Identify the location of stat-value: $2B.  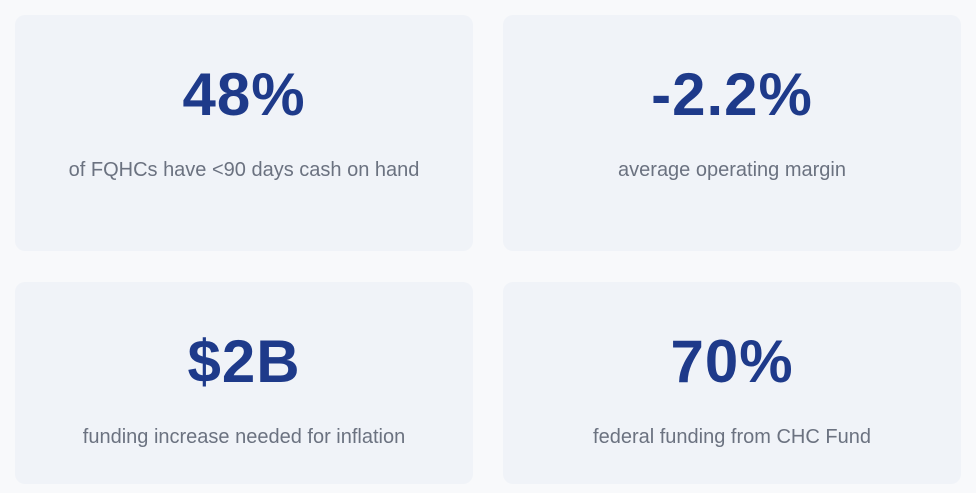
(244, 361).